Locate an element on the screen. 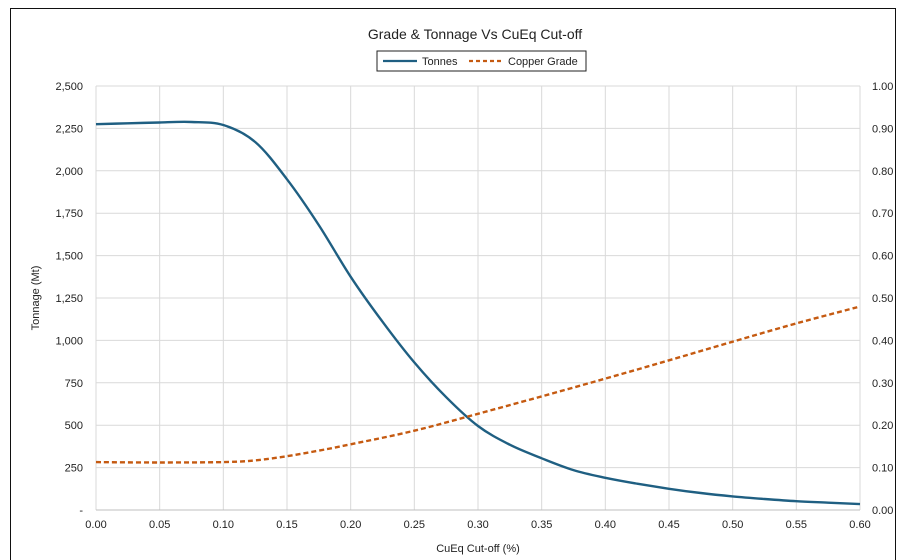  legend-label-copper-grade: Copper Grade is located at coordinates (543, 62).